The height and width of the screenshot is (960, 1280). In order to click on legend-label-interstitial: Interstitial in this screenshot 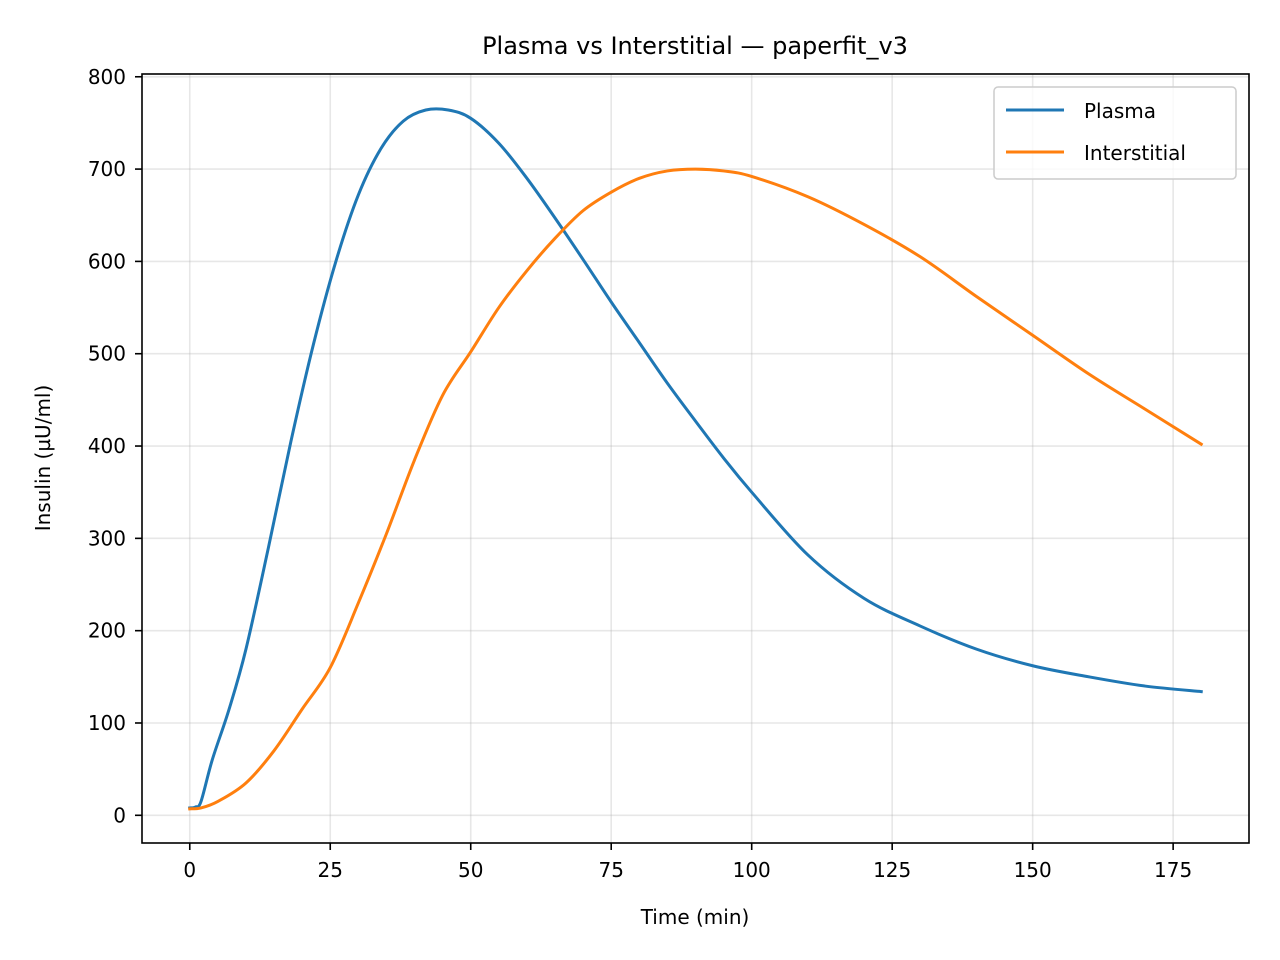, I will do `click(1135, 153)`.